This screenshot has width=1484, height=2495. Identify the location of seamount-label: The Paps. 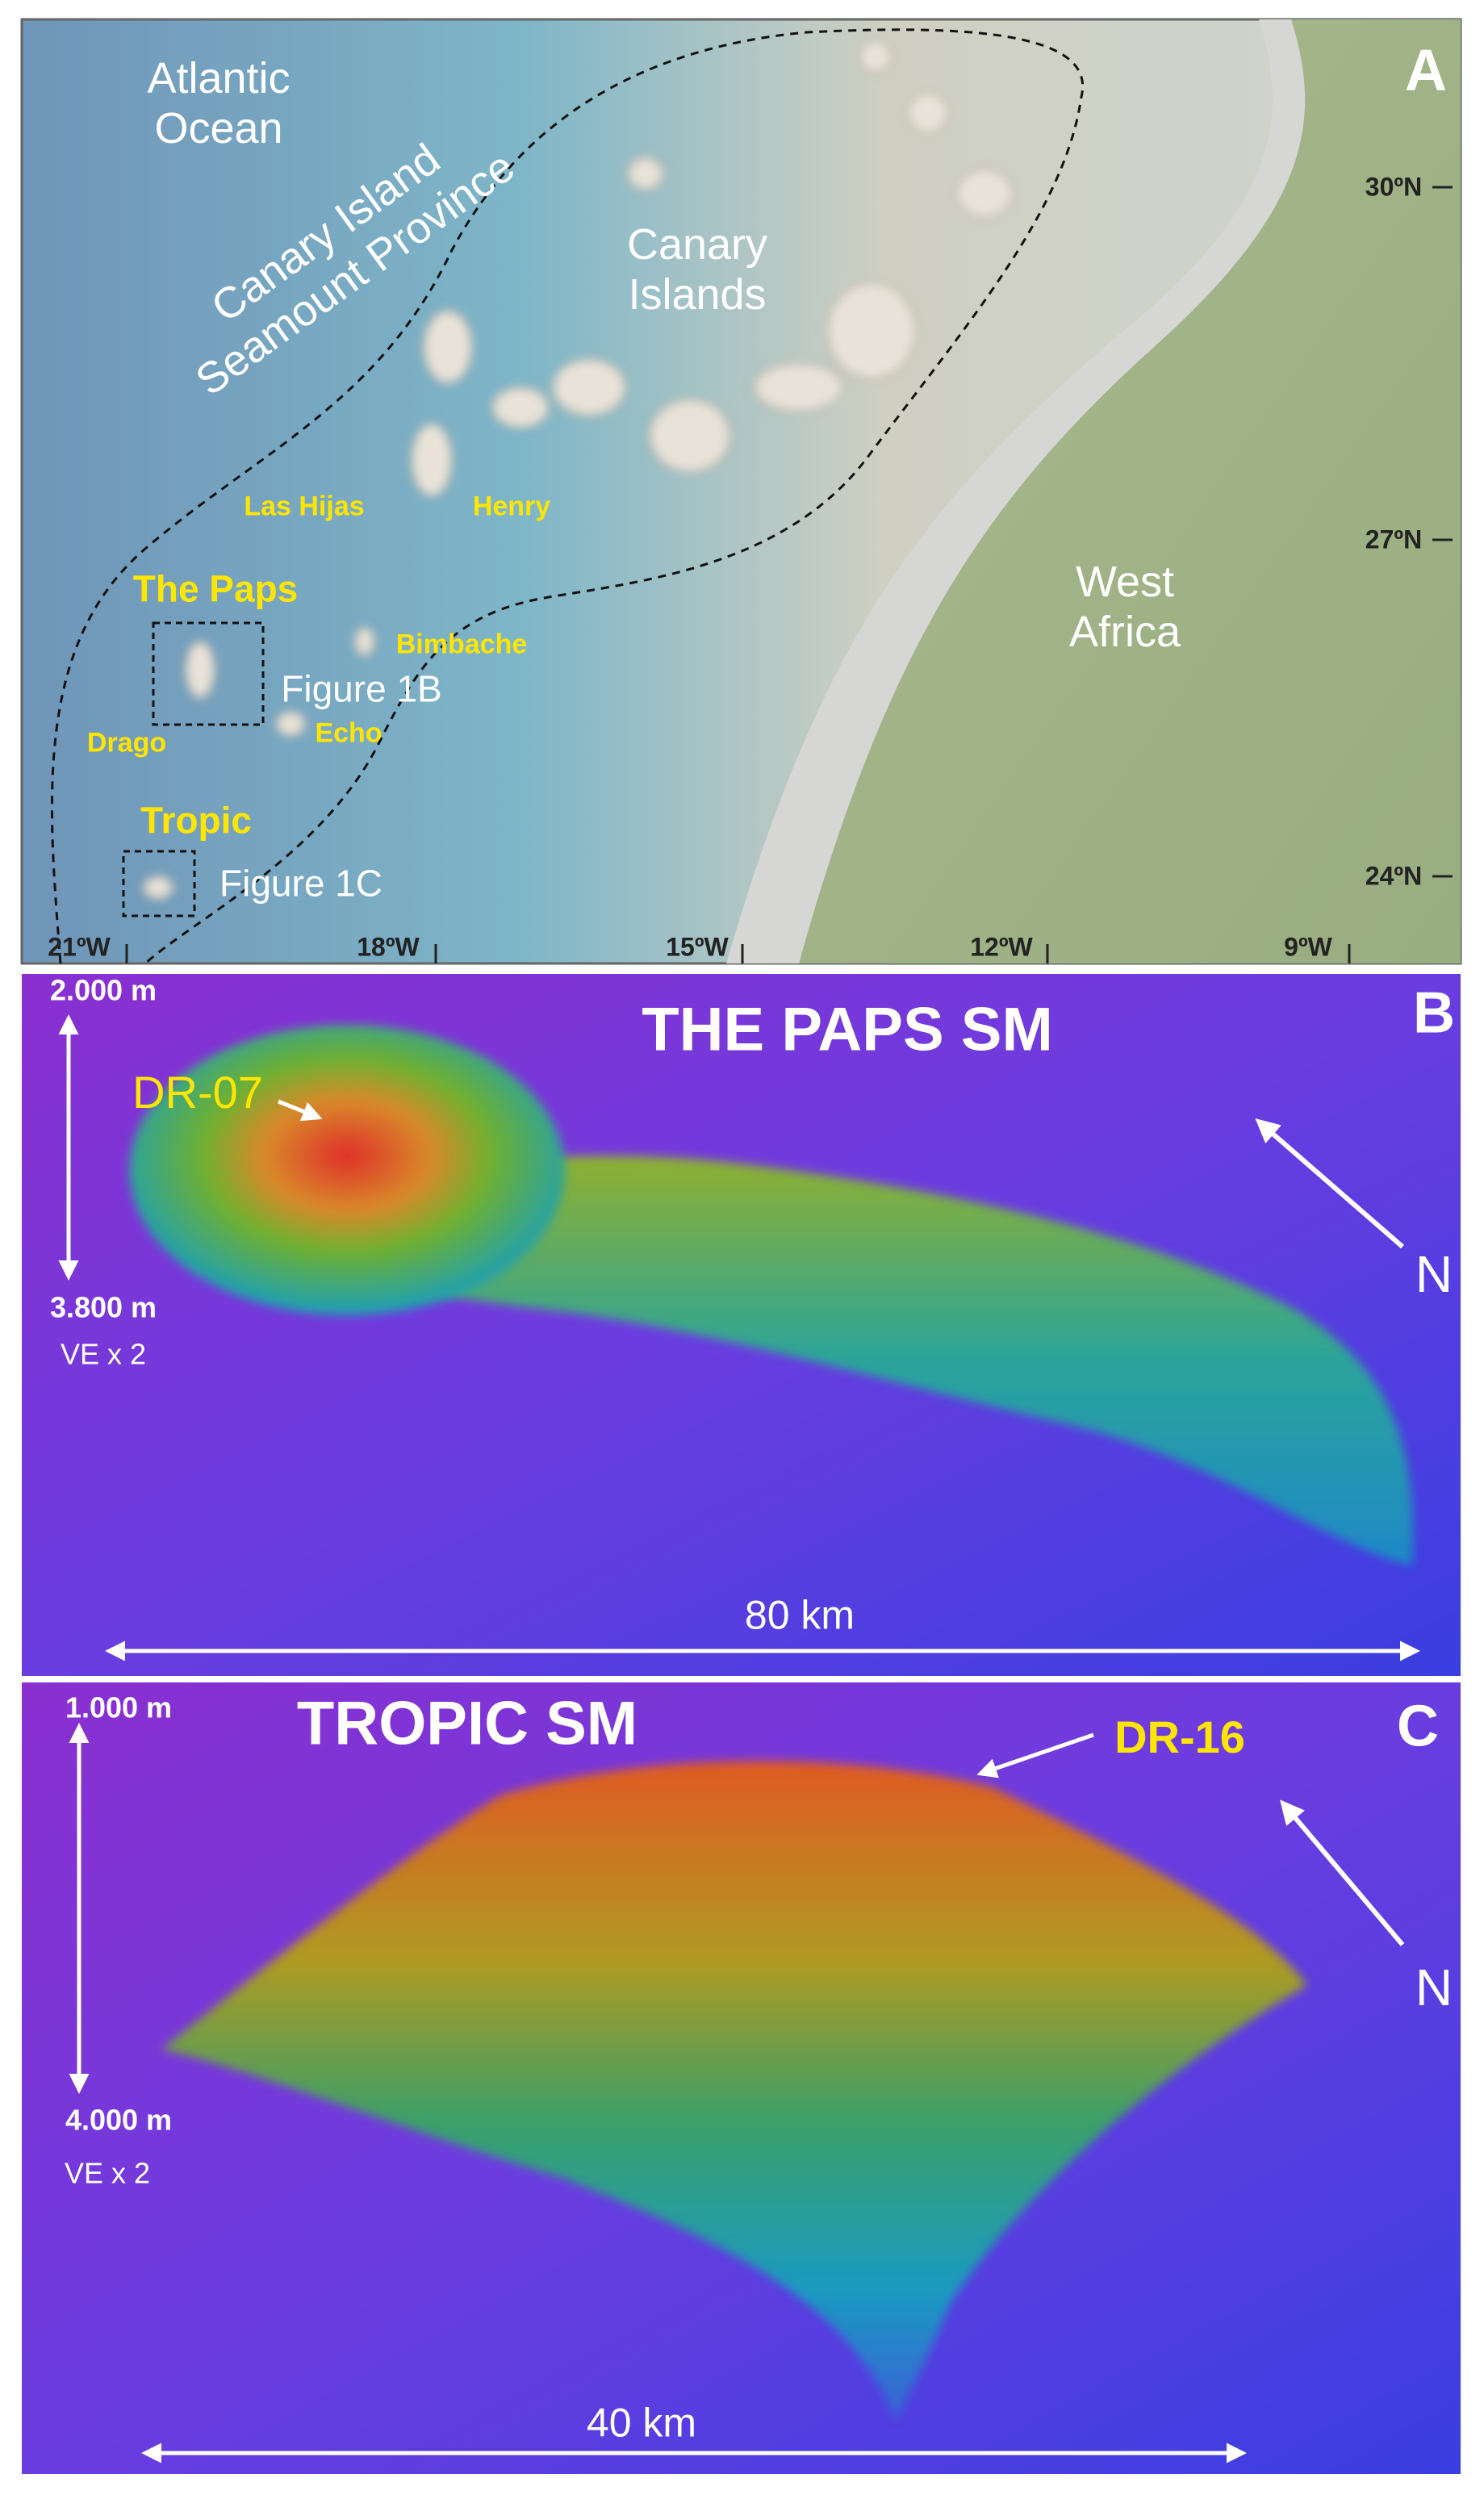
(215, 588).